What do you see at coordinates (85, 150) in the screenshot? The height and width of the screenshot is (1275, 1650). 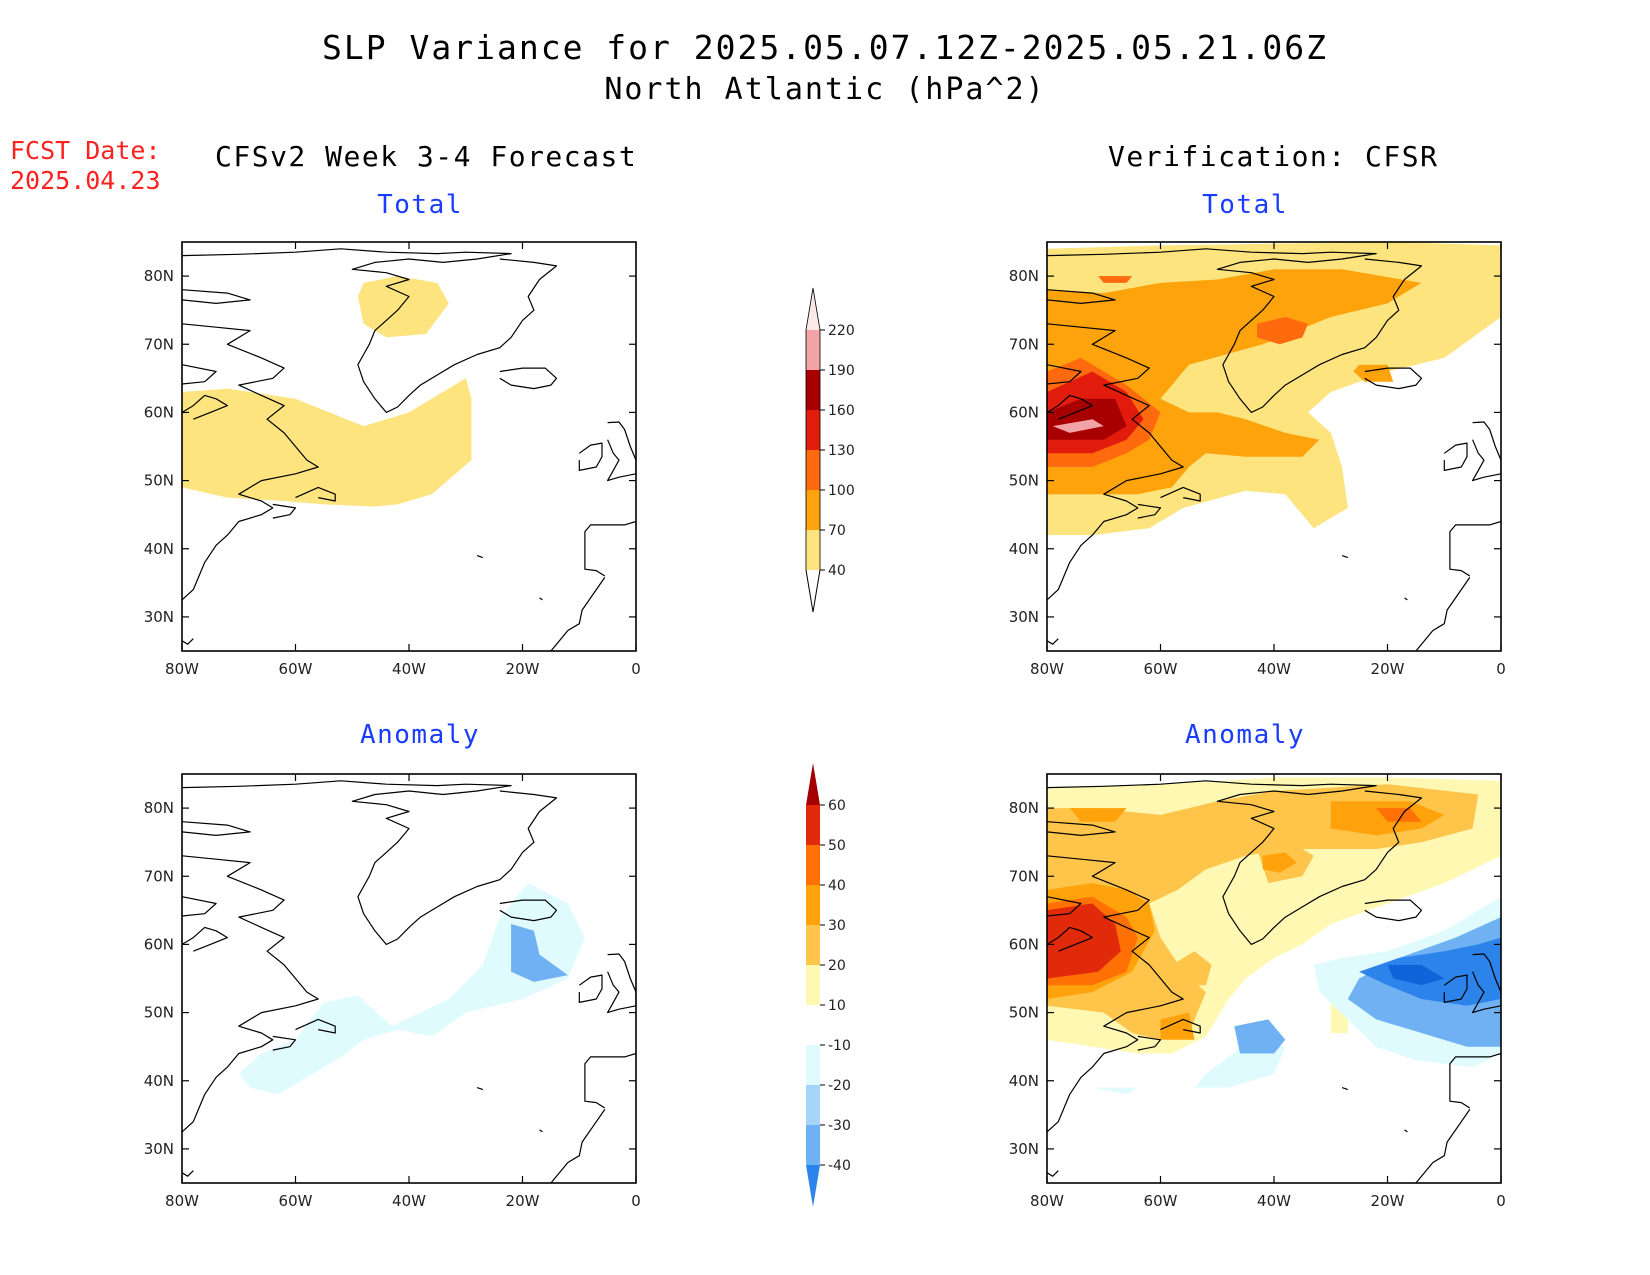 I see `fcst-date-heading: FCST Date:` at bounding box center [85, 150].